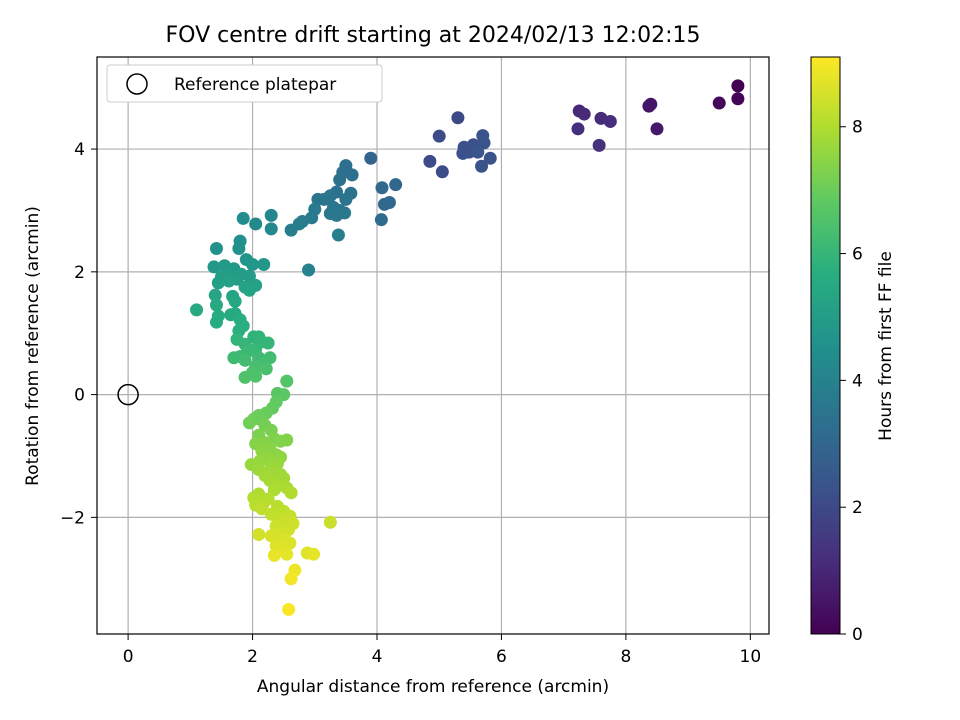 This screenshot has width=960, height=720. What do you see at coordinates (501, 657) in the screenshot?
I see `x-tick-label: 6` at bounding box center [501, 657].